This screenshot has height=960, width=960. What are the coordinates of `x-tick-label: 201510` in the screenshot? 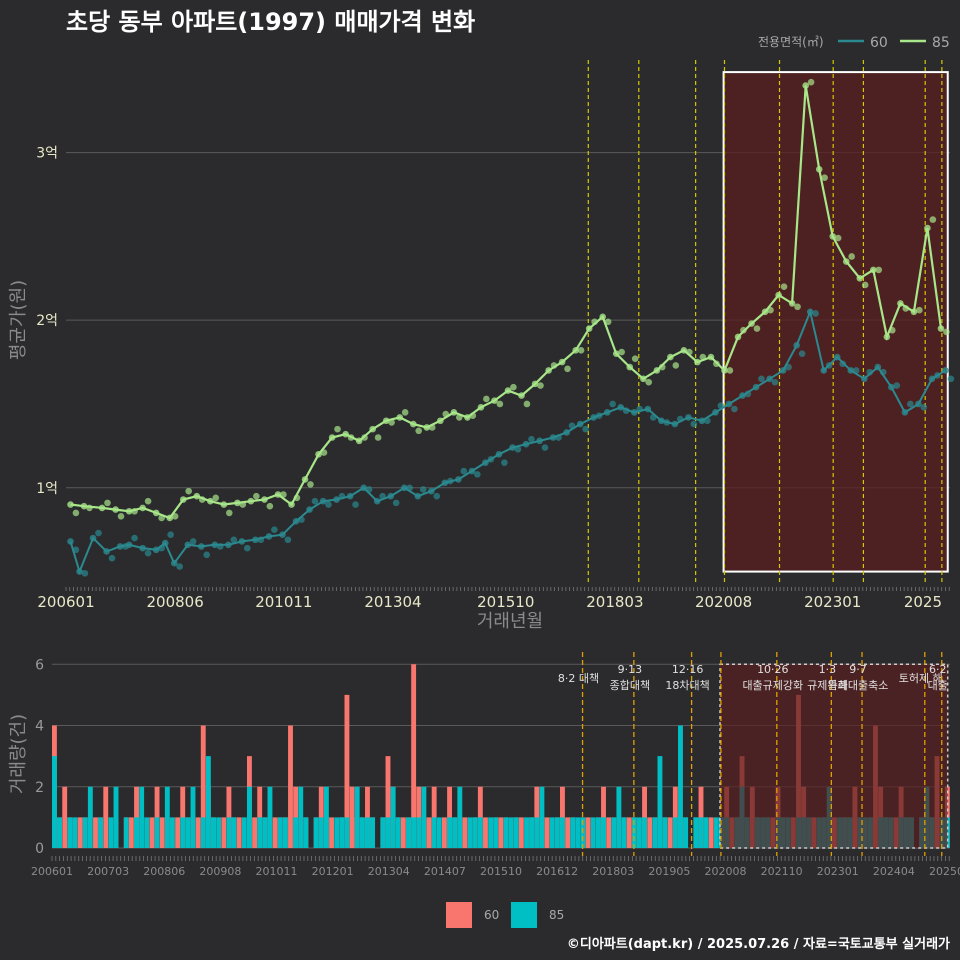 It's located at (505, 602).